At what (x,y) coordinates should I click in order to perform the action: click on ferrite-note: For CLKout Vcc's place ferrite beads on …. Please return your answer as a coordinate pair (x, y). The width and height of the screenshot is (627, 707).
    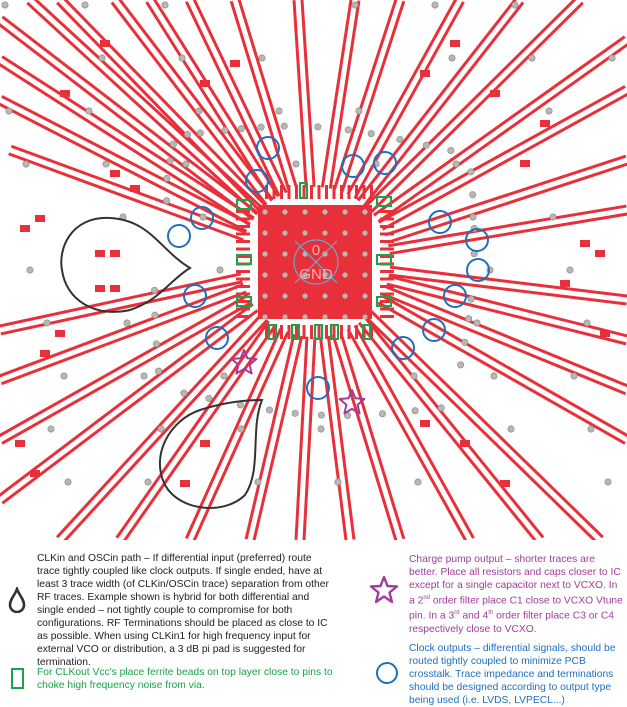
    Looking at the image, I should click on (185, 679).